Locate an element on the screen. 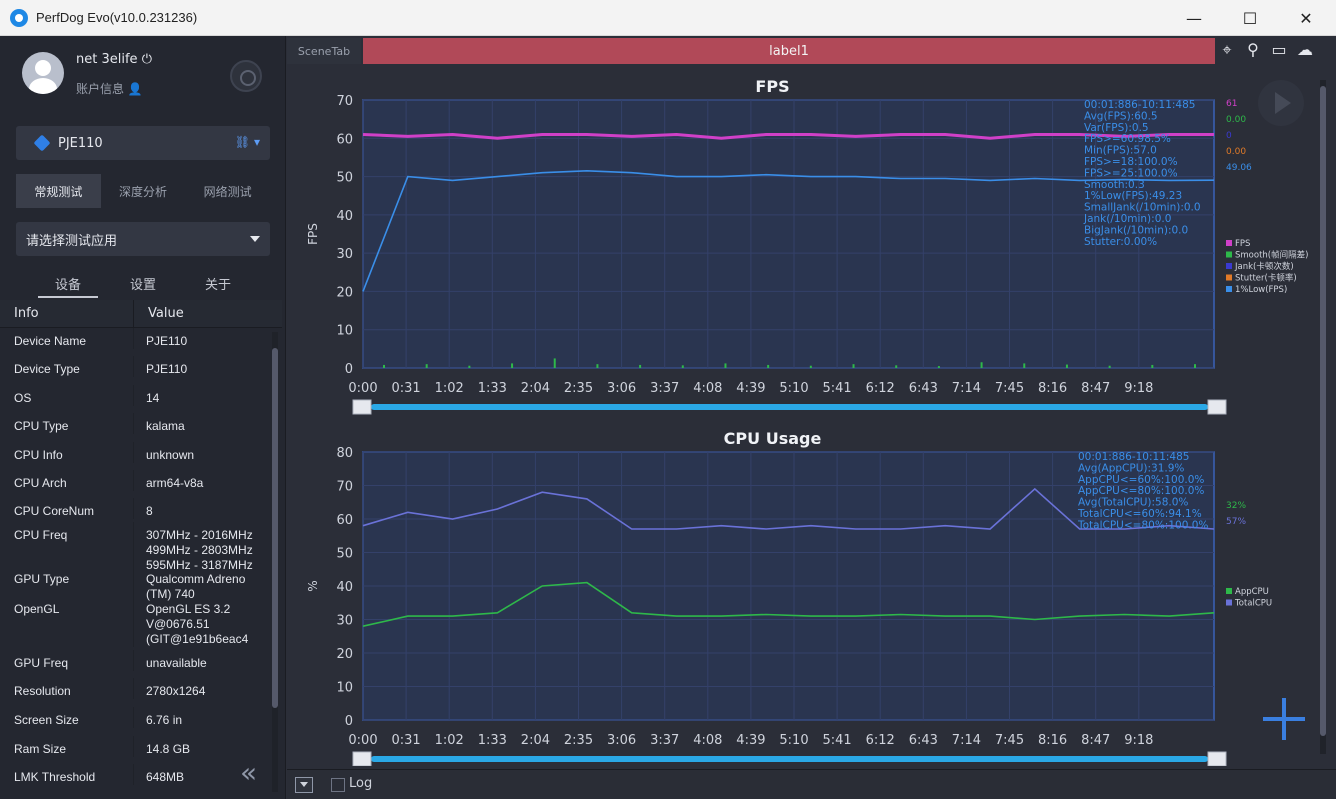  row-key: OS is located at coordinates (67, 395).